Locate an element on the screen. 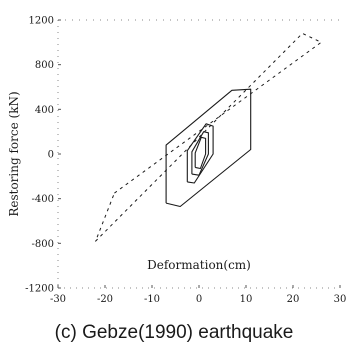  series-2-line is located at coordinates (200, 153).